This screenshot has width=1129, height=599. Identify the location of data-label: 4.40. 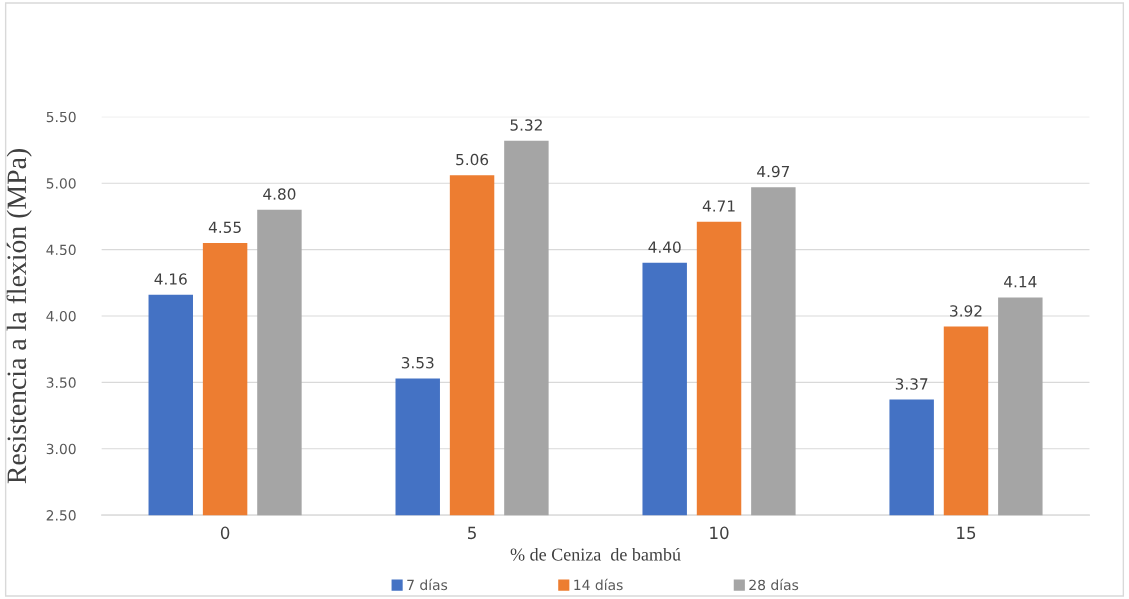
(664, 247).